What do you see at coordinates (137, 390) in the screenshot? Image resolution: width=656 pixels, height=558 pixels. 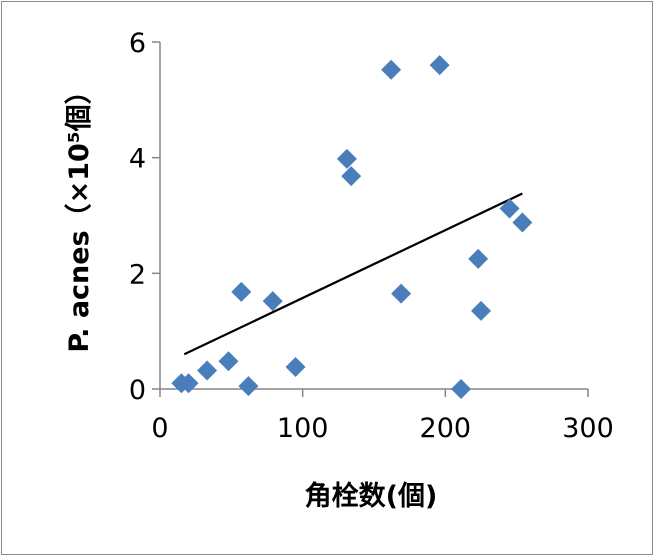 I see `y-tick-label: 0` at bounding box center [137, 390].